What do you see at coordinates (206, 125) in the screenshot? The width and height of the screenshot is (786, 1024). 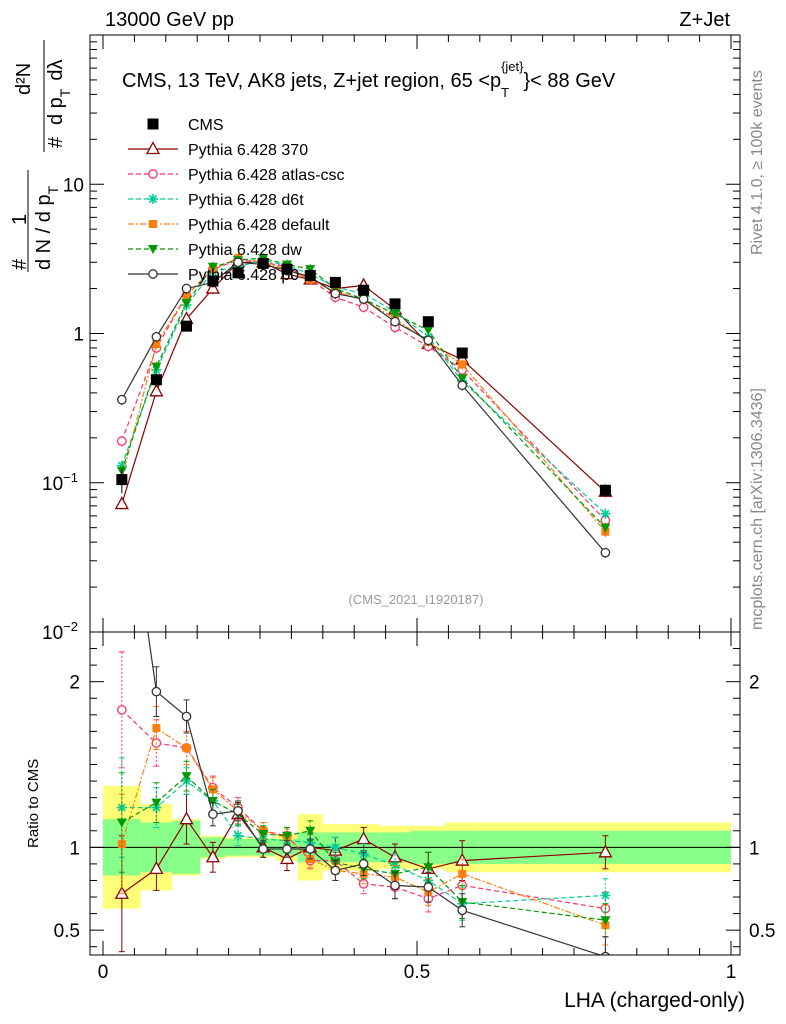 I see `legend-label: CMS` at bounding box center [206, 125].